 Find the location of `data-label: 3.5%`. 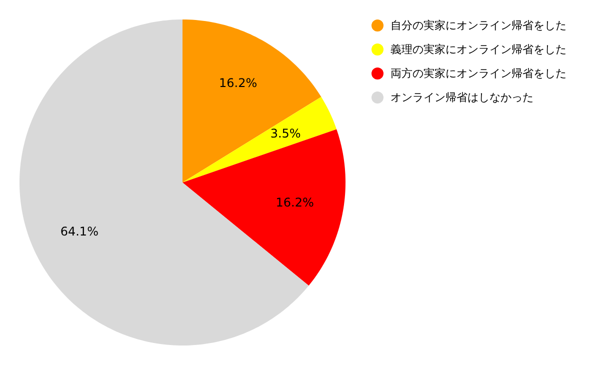

data-label: 3.5% is located at coordinates (285, 133).